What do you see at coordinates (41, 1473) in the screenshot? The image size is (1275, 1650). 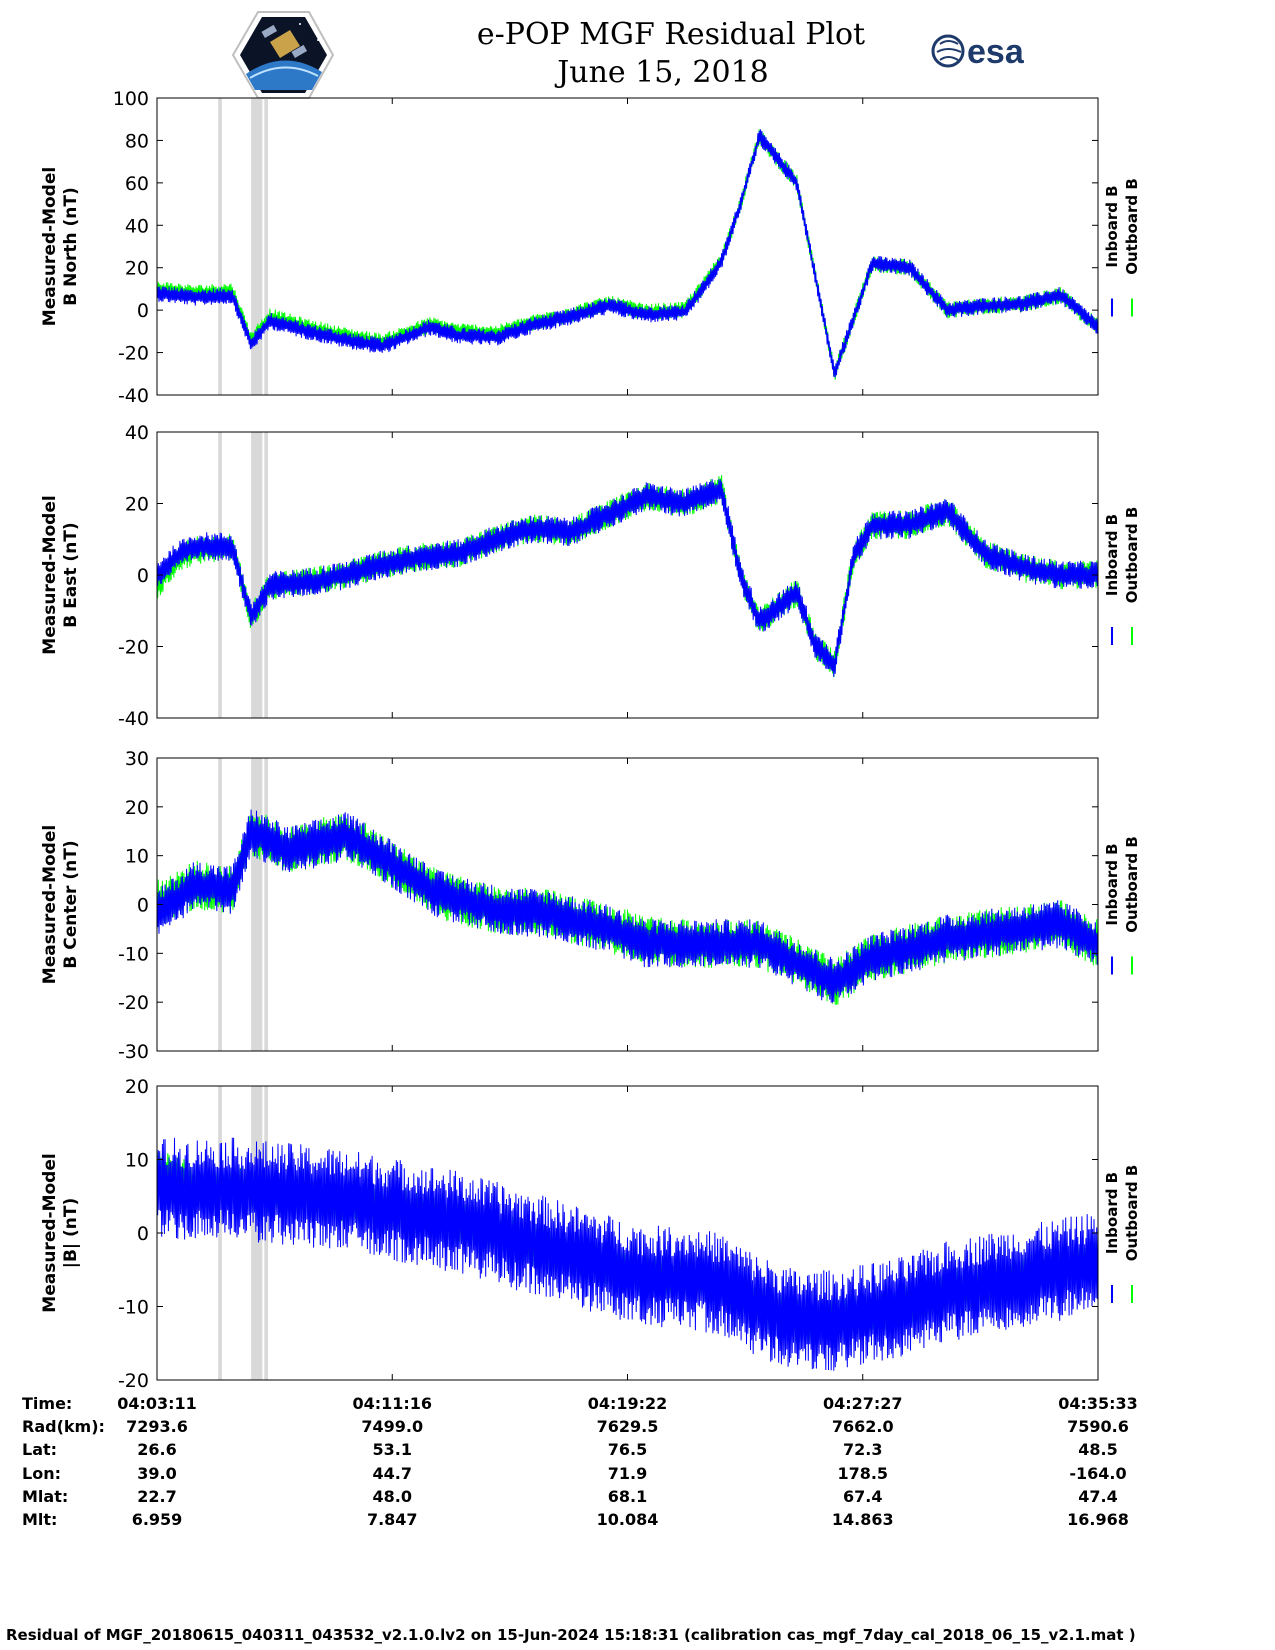 I see `orbit-row-label: Lon:` at bounding box center [41, 1473].